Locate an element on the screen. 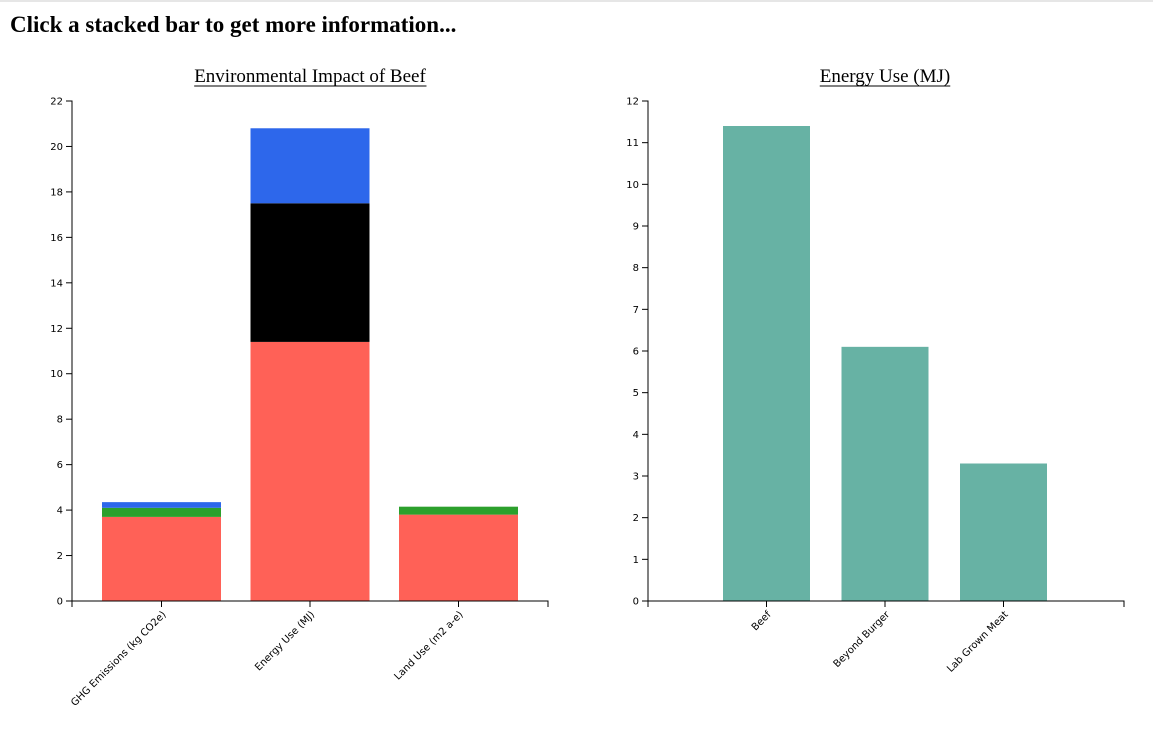 This screenshot has height=734, width=1153. chart-title: Energy Use (MJ) is located at coordinates (885, 76).